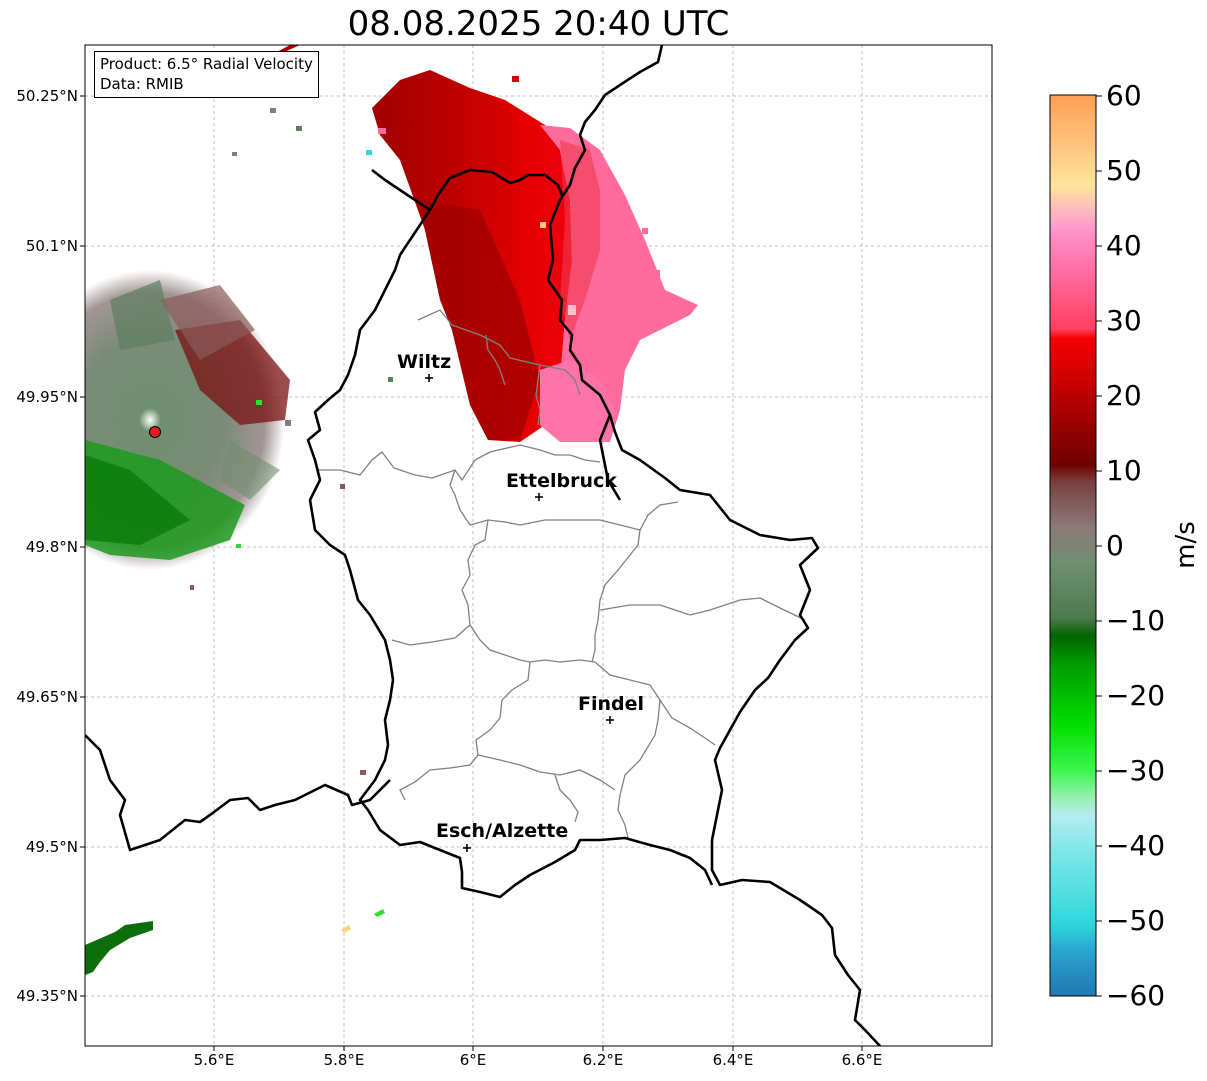 The width and height of the screenshot is (1207, 1081). I want to click on lat-tick-label: 49.5°N, so click(51, 847).